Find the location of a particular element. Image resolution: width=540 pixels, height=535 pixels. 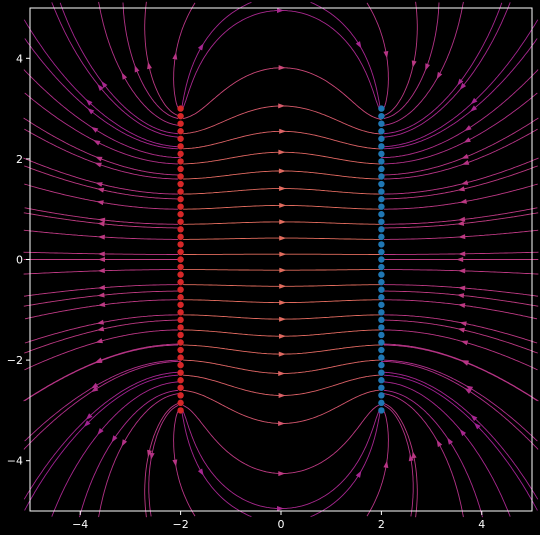

x-tick-label: −2 is located at coordinates (180, 524).